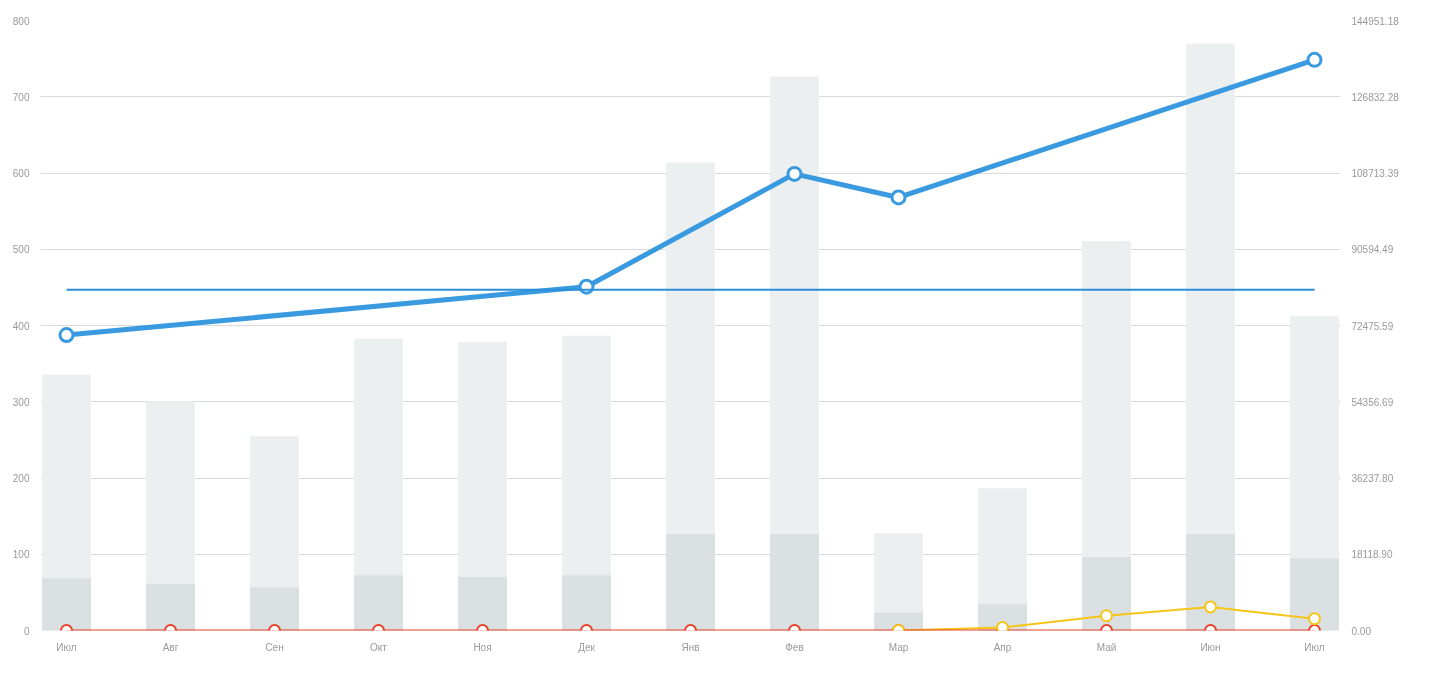 The width and height of the screenshot is (1449, 688). What do you see at coordinates (379, 647) in the screenshot?
I see `x-tick-label: Окт` at bounding box center [379, 647].